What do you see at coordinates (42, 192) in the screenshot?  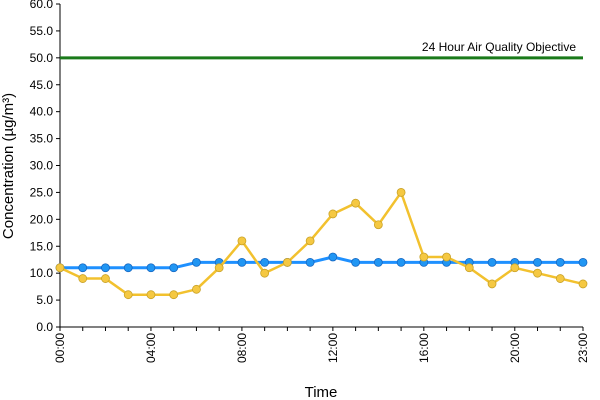 I see `y-tick-label: 25.0` at bounding box center [42, 192].